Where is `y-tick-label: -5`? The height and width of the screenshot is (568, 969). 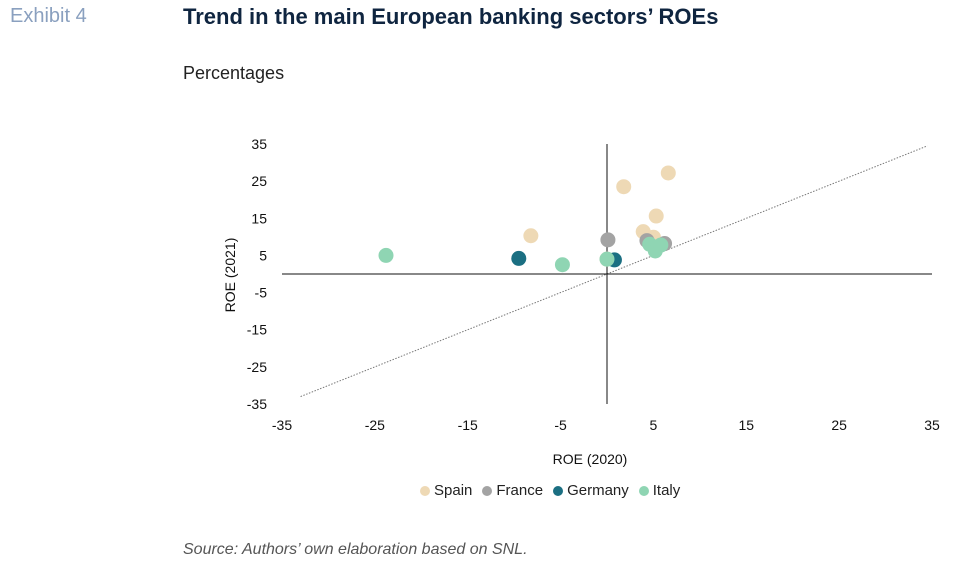
y-tick-label: -5 is located at coordinates (261, 293).